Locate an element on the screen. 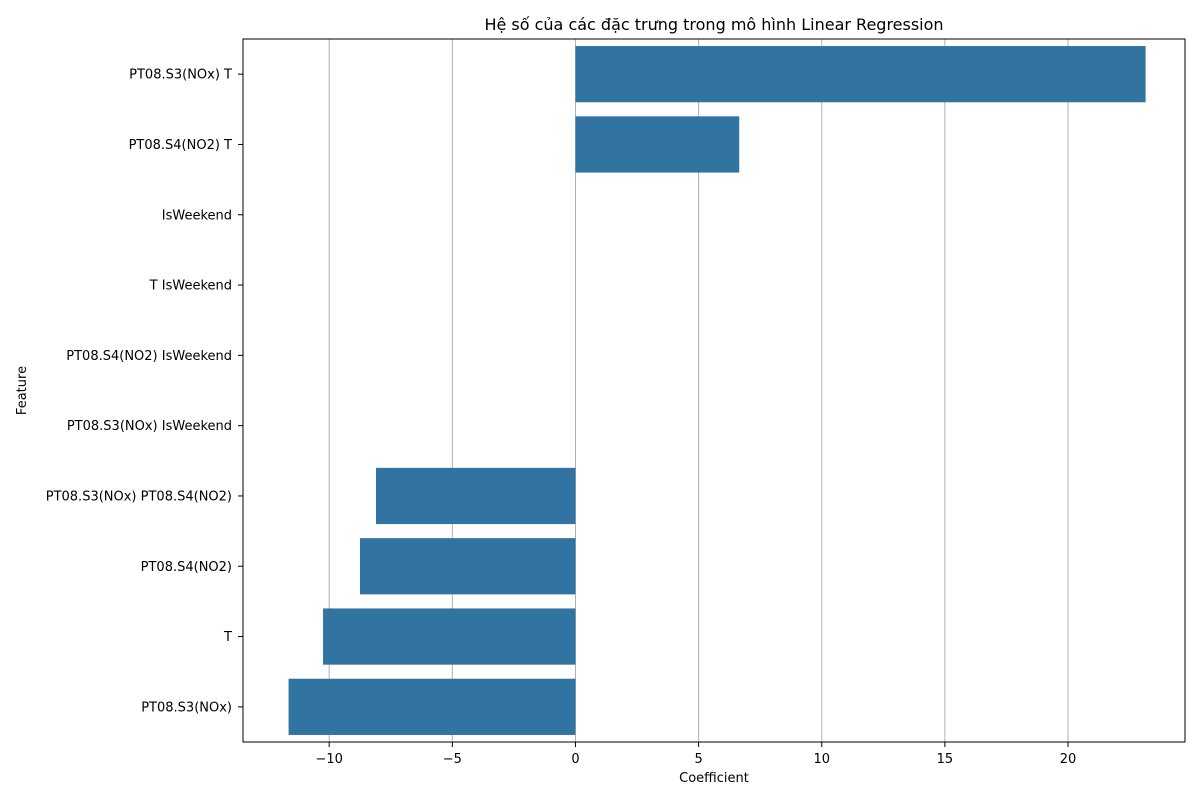  x-tick-label: −10 is located at coordinates (328, 759).